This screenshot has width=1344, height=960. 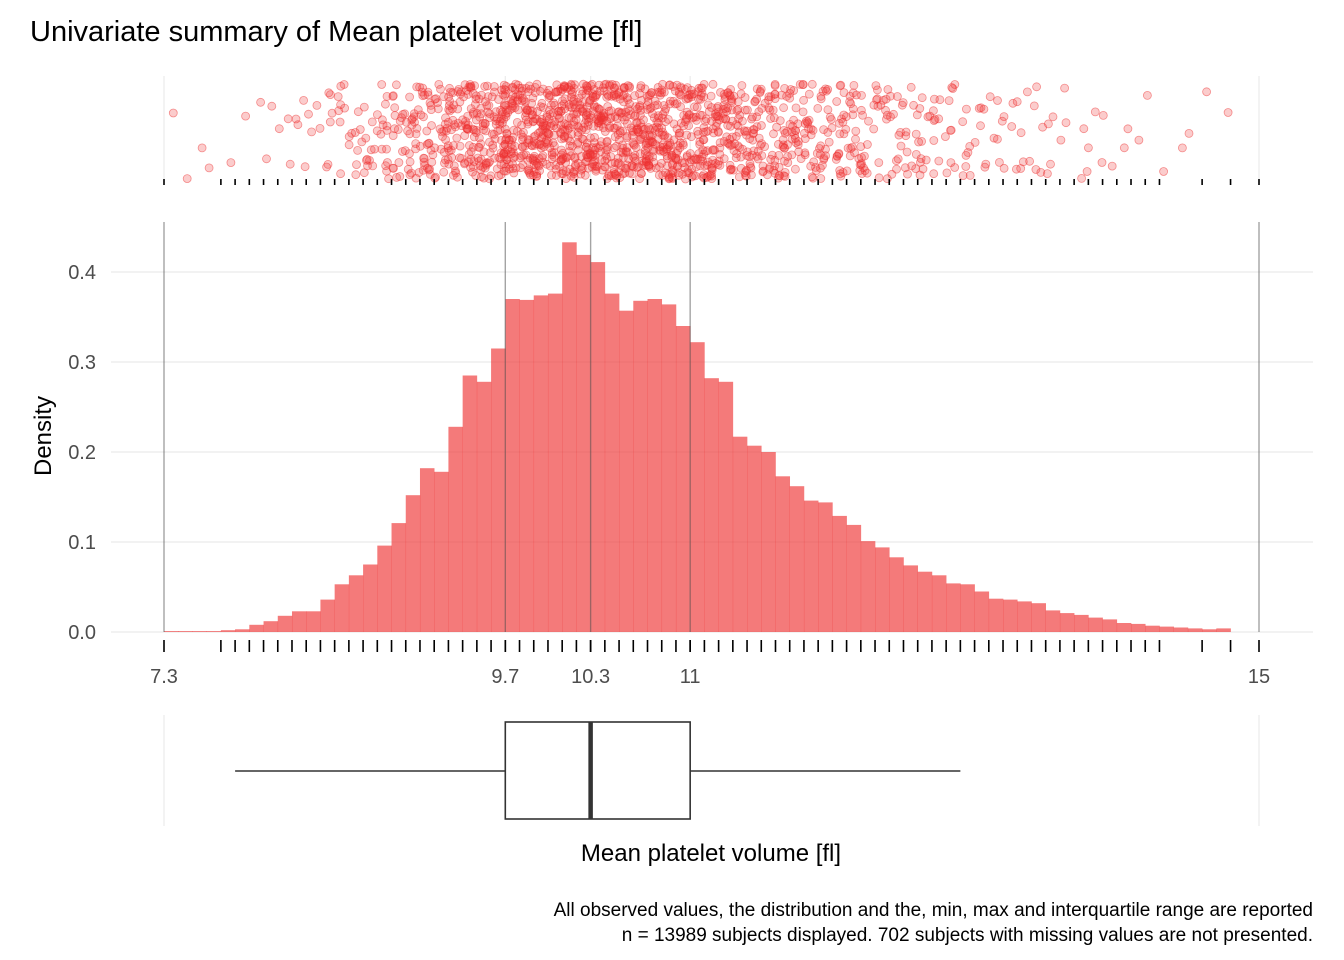 I want to click on y-tick-label: 0.4, so click(x=82, y=273).